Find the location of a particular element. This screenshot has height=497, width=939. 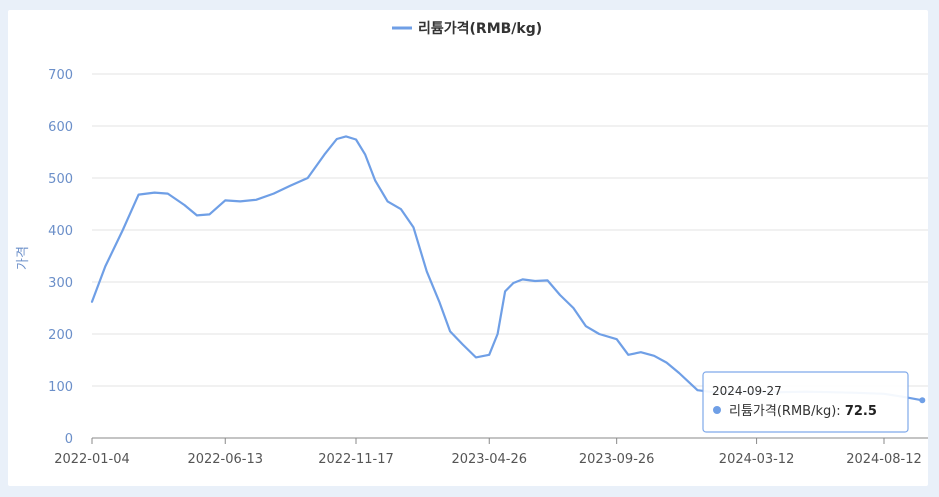

y-axis-label: 가격 is located at coordinates (23, 258).